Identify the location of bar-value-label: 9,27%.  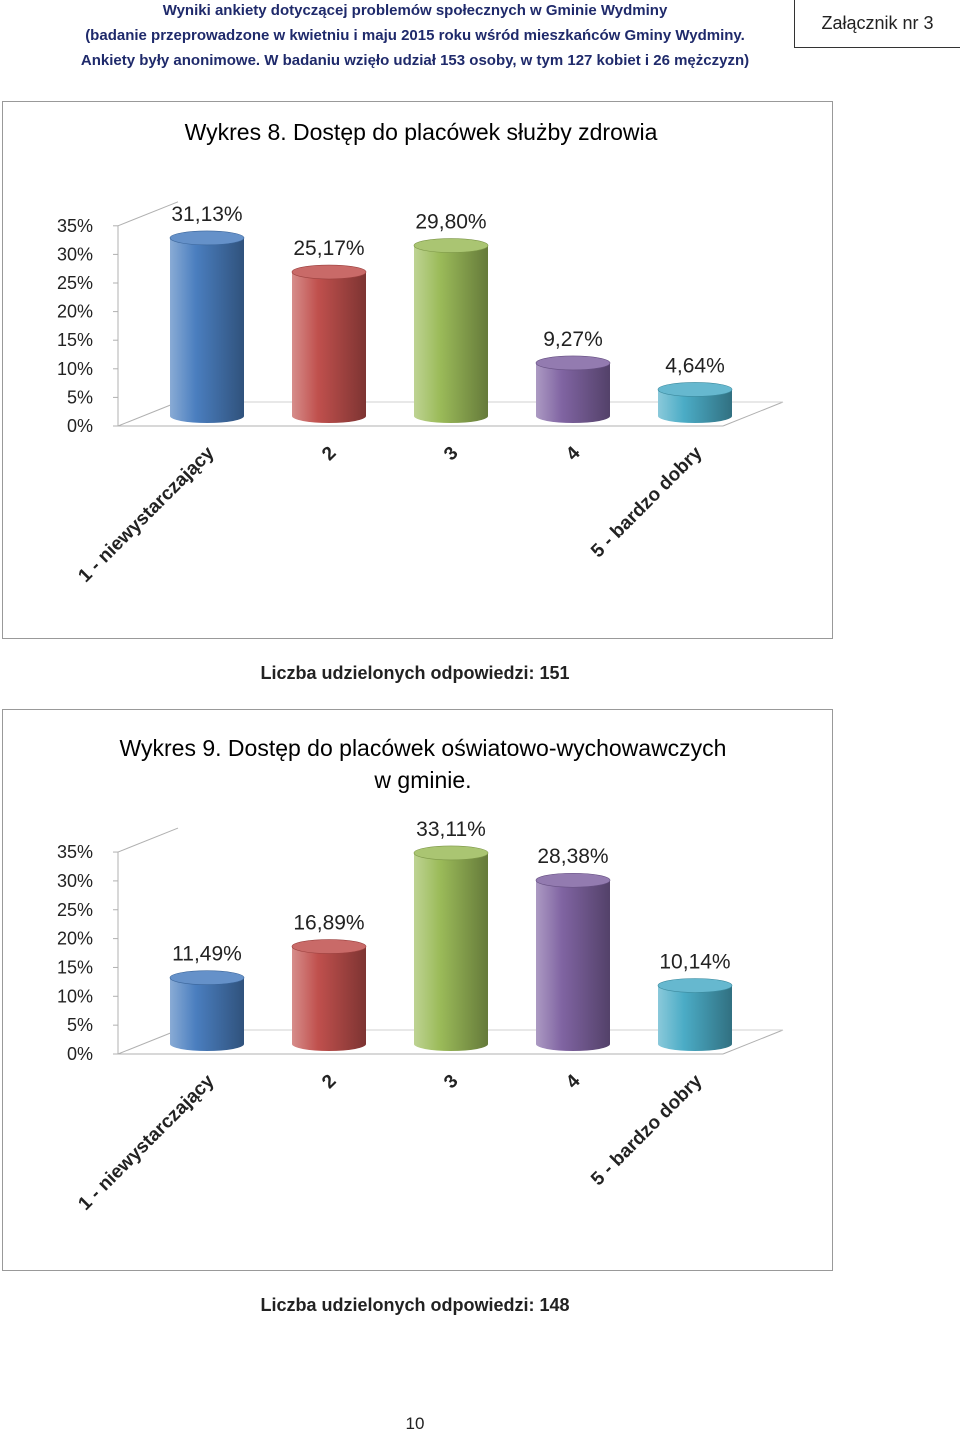
(573, 339).